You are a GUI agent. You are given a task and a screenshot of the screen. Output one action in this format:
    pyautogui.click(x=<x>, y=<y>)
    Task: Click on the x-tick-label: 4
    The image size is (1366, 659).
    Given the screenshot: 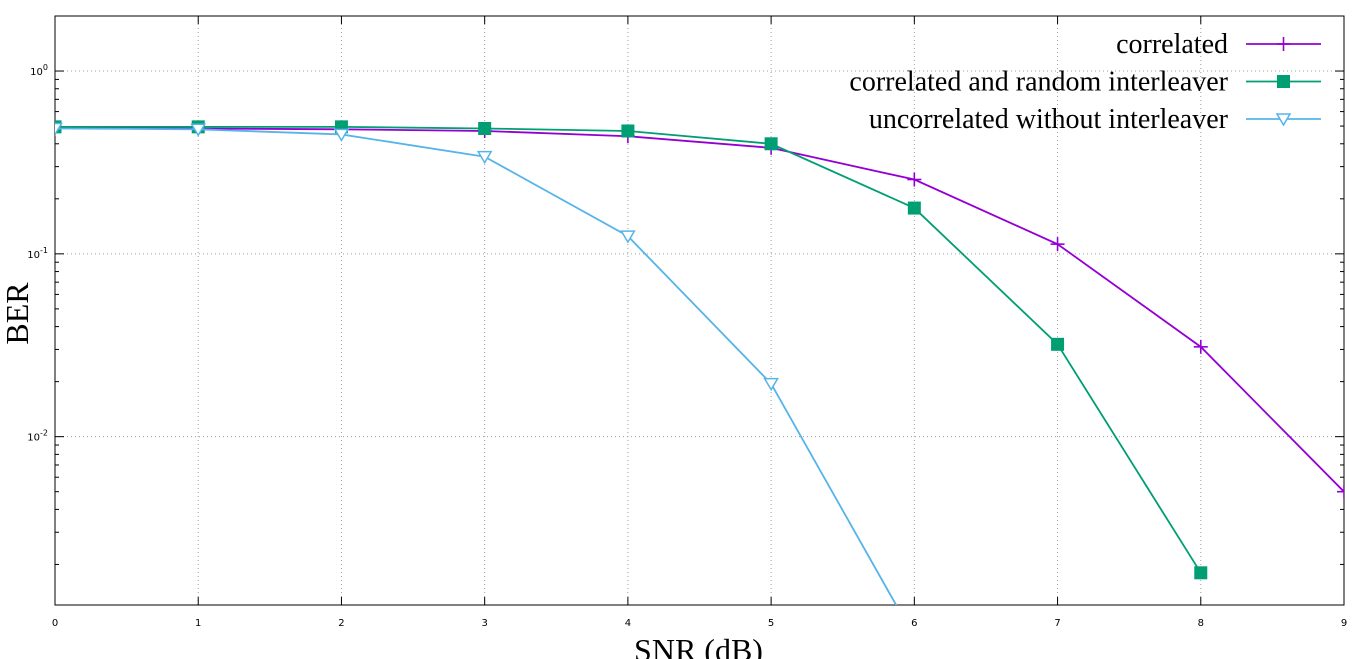 What is the action you would take?
    pyautogui.click(x=628, y=623)
    